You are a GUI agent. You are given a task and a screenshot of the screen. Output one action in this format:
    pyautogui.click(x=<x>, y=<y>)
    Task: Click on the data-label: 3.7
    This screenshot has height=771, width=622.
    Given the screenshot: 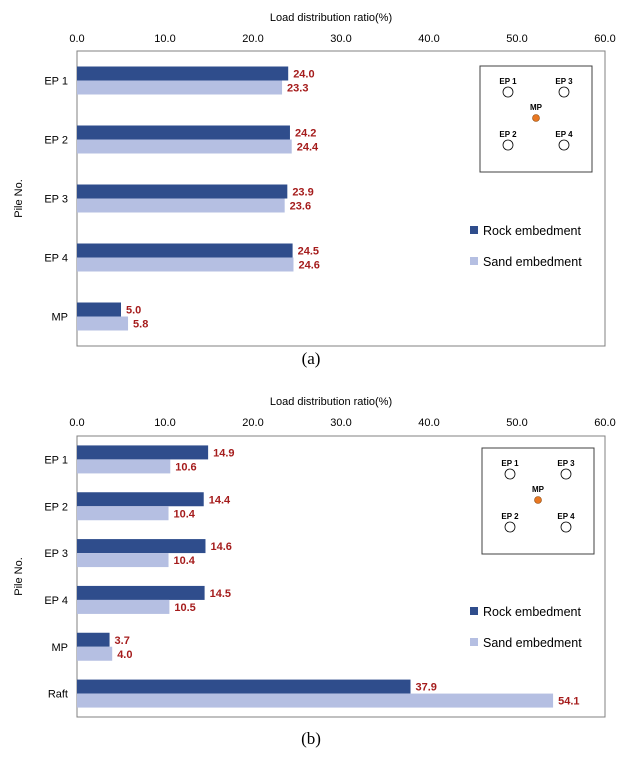 What is the action you would take?
    pyautogui.click(x=122, y=641)
    